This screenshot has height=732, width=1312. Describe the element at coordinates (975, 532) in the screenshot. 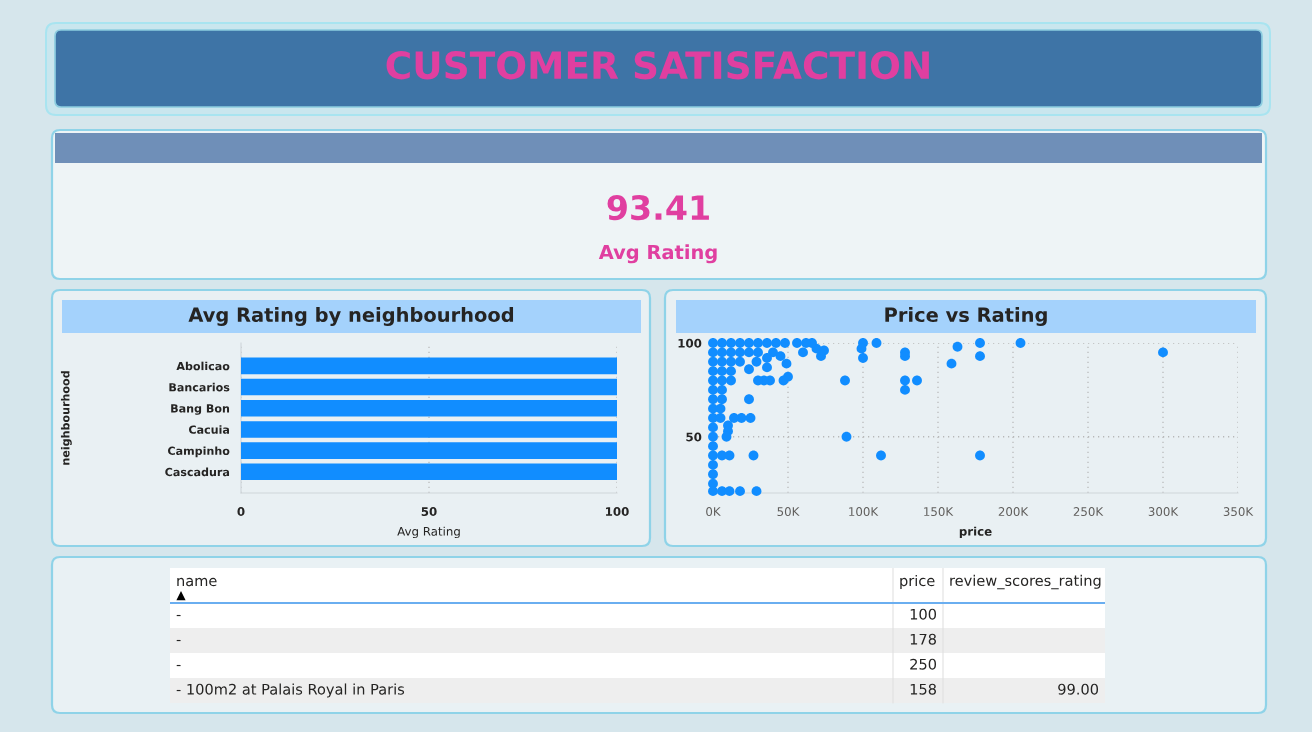

I see `x-axis-title: price` at that location.